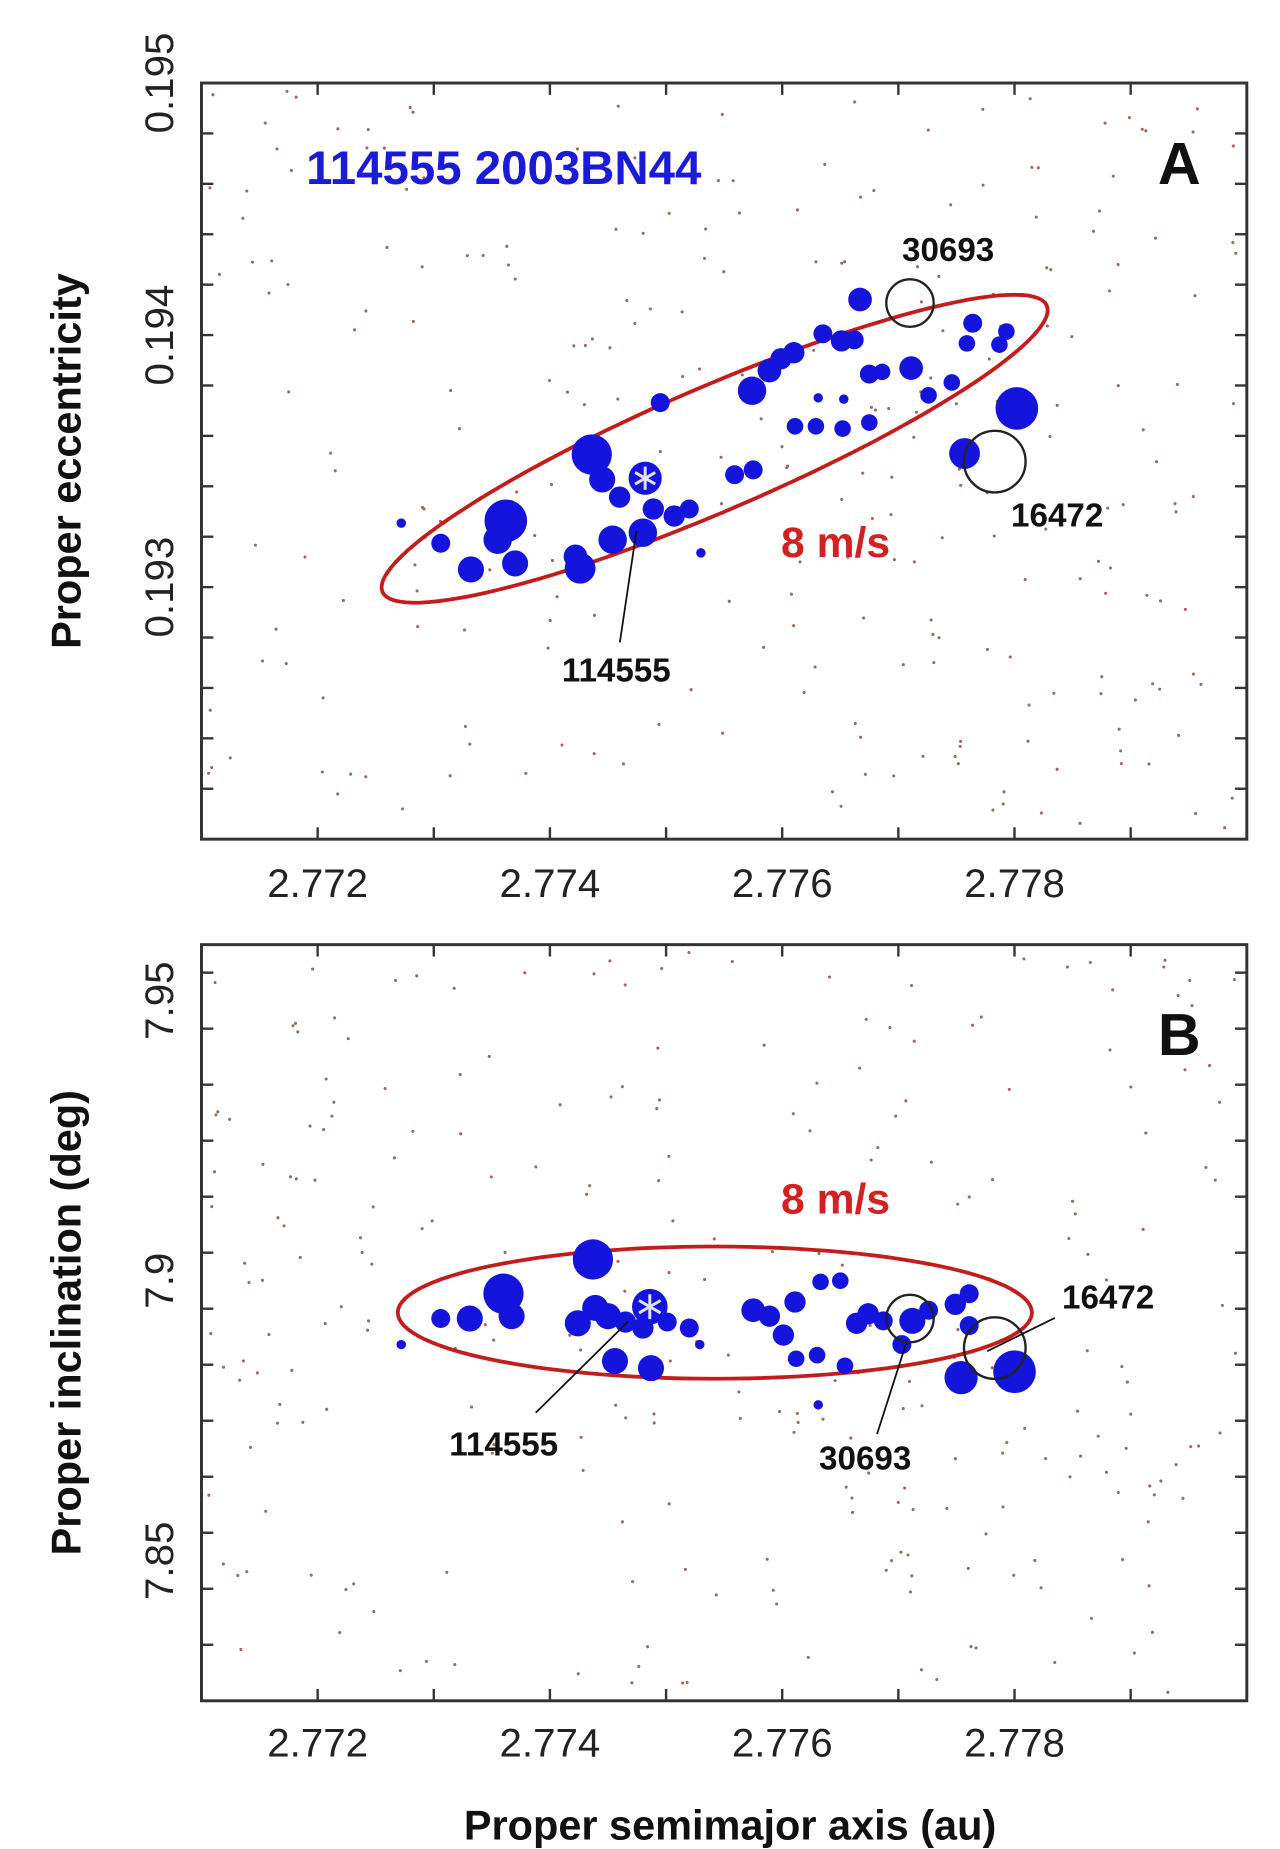  Describe the element at coordinates (994, 461) in the screenshot. I see `open-circle-marker` at that location.